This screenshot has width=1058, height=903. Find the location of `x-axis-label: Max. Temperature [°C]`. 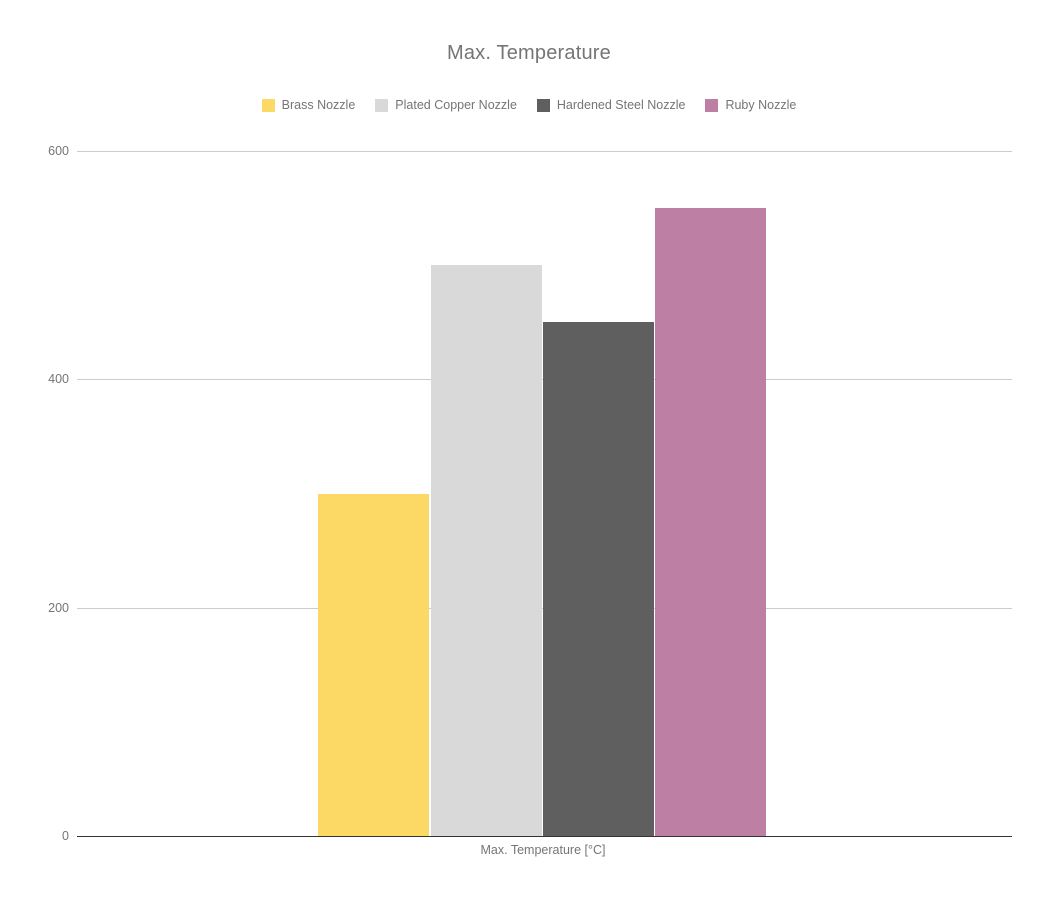

x-axis-label: Max. Temperature [°C] is located at coordinates (529, 850).